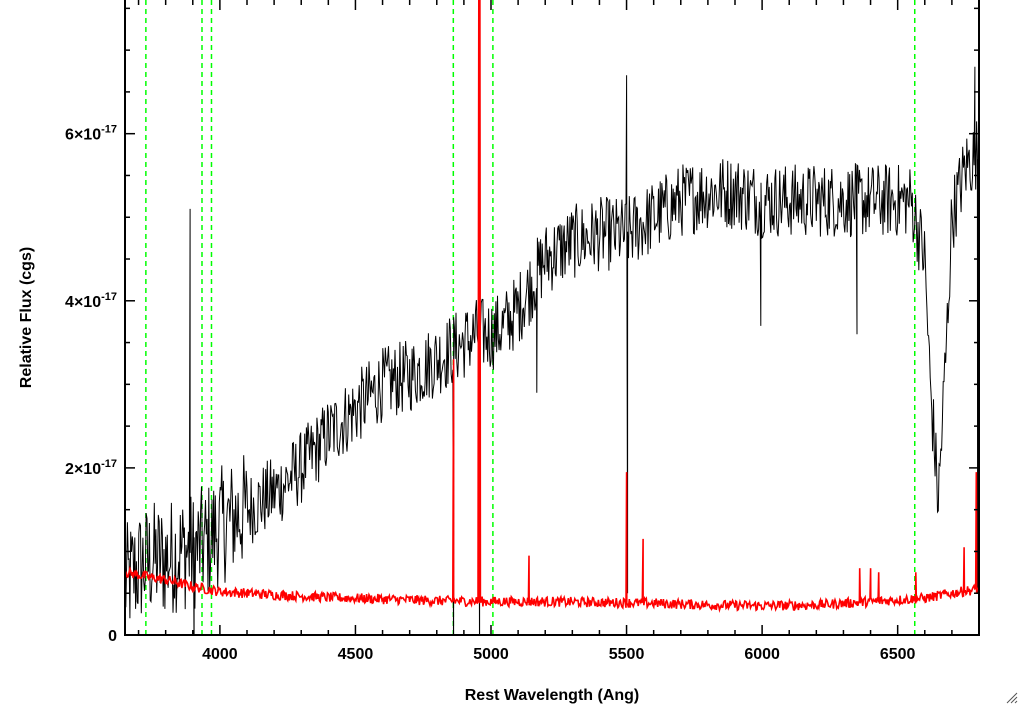 This screenshot has height=706, width=1020. I want to click on x-tick-label: 6000, so click(762, 654).